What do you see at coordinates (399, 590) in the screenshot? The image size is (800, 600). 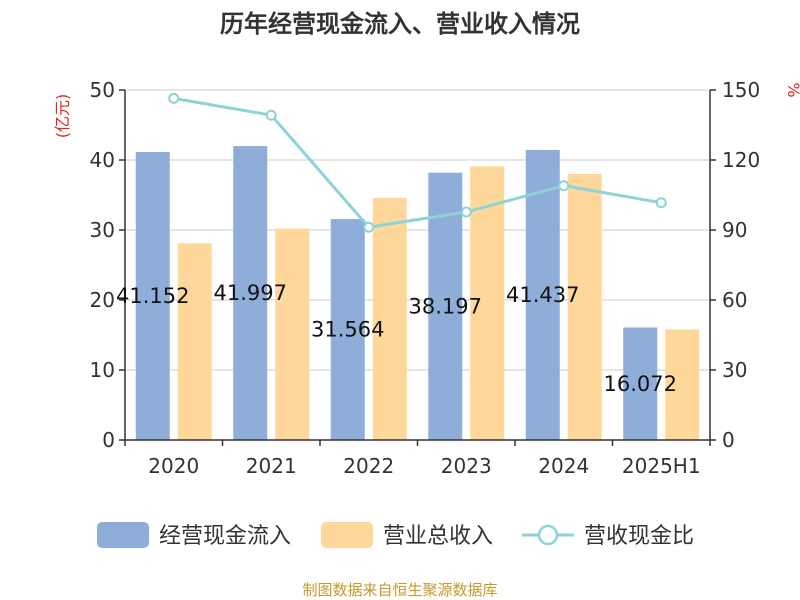 I see `source-note: 制图数据来自恒生聚源数据库` at bounding box center [399, 590].